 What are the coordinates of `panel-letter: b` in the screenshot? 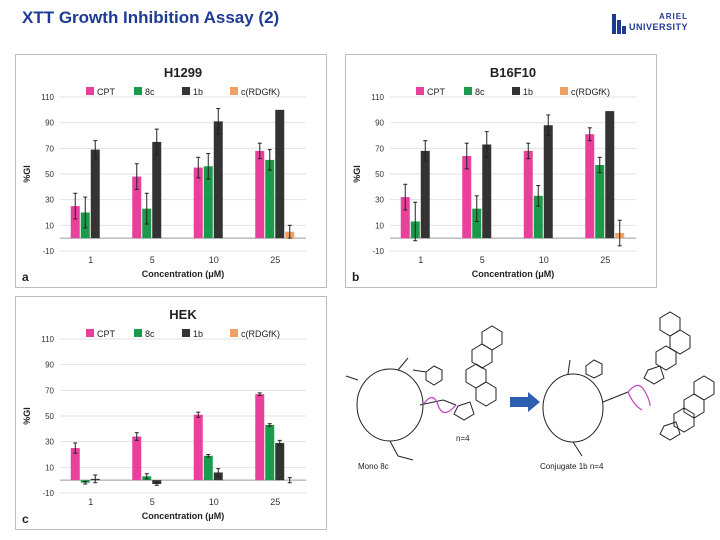 It's located at (355, 277).